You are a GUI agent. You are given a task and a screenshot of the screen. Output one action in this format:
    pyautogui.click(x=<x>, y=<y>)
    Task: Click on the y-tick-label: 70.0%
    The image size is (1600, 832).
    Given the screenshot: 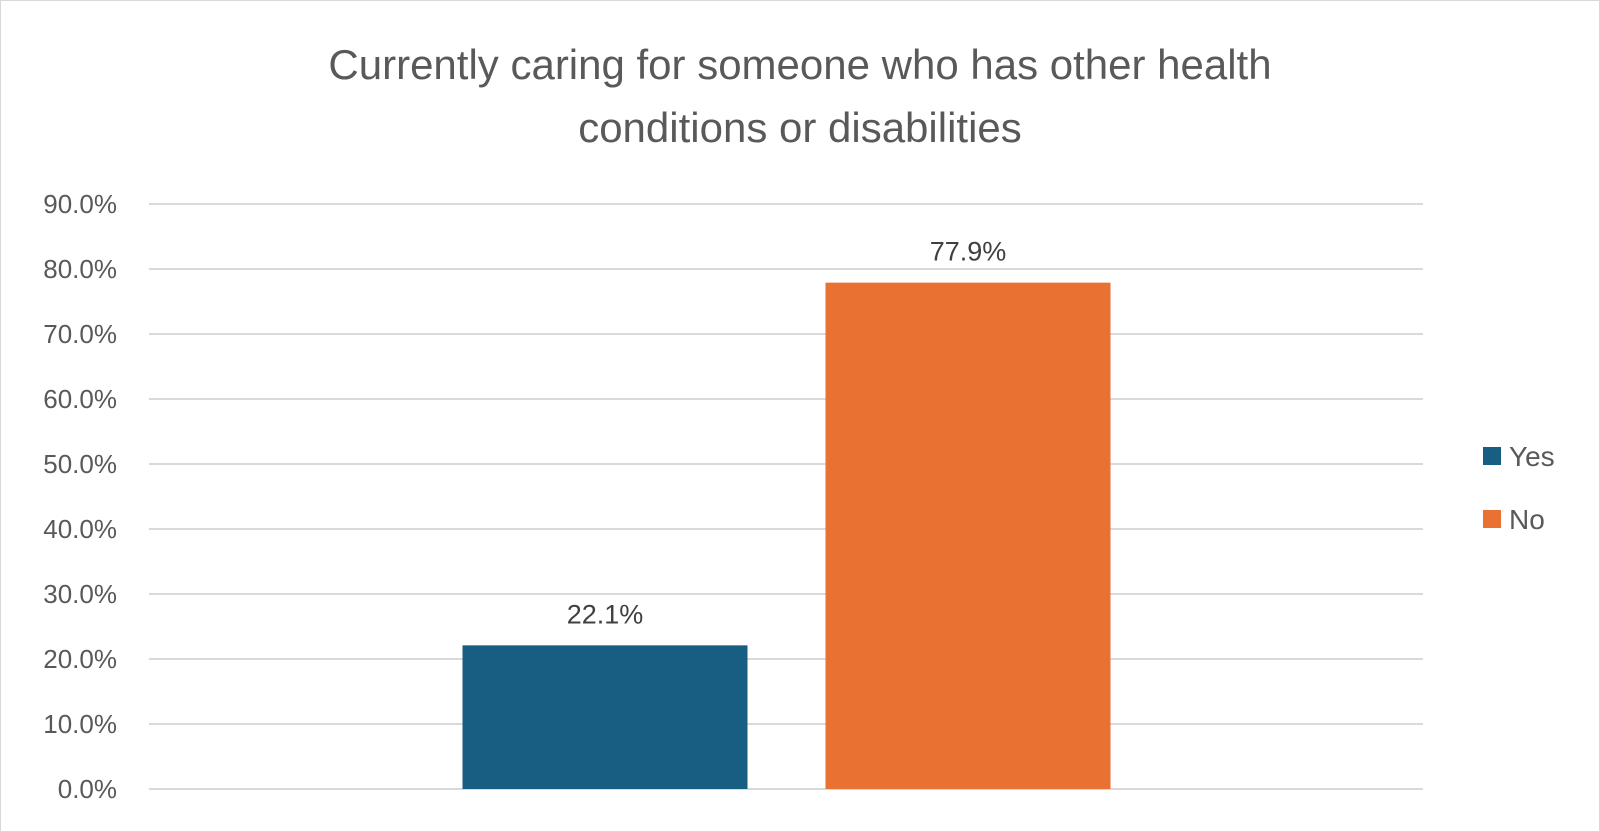 What is the action you would take?
    pyautogui.click(x=80, y=334)
    